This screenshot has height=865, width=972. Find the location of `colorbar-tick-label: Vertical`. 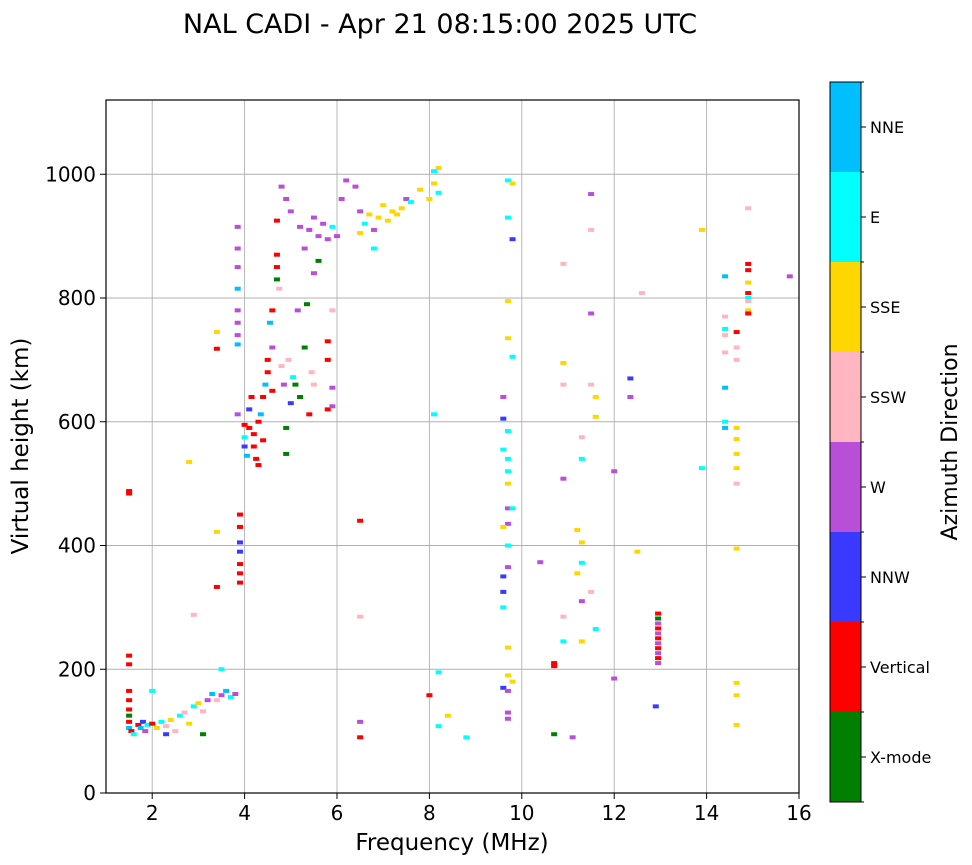

colorbar-tick-label: Vertical is located at coordinates (900, 667).